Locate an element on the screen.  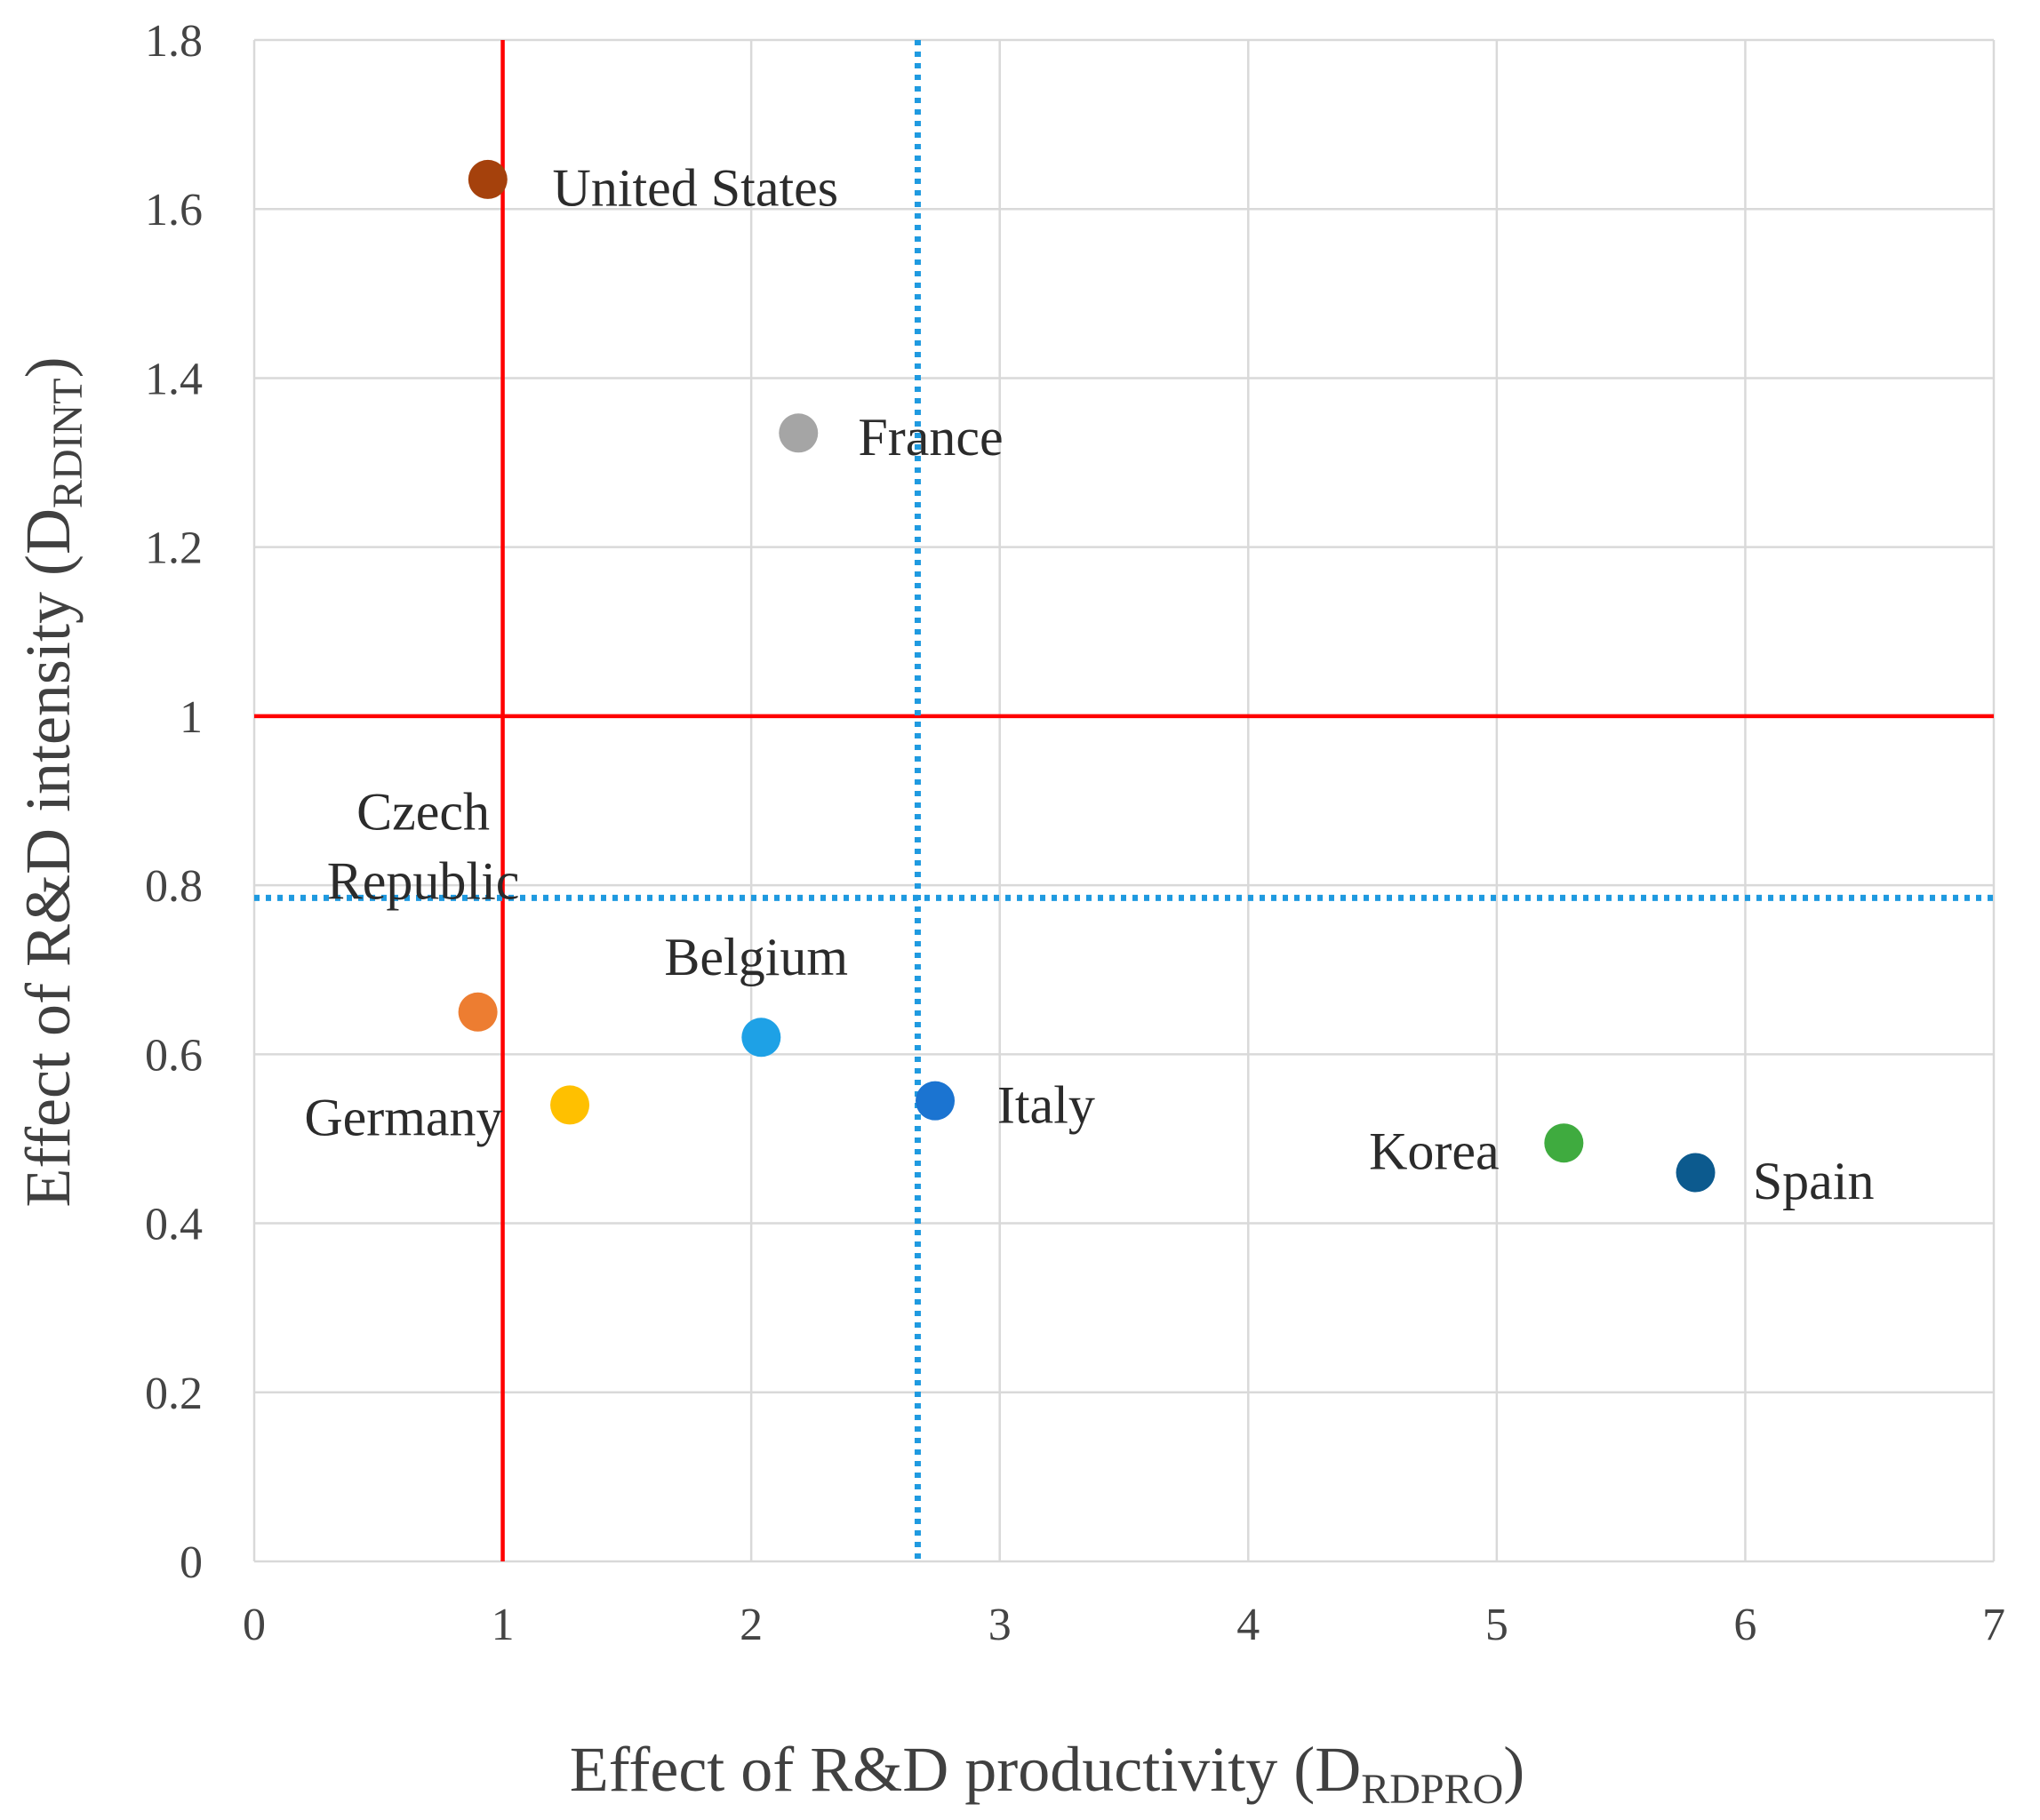
x-tick-label: 1 is located at coordinates (503, 1625).